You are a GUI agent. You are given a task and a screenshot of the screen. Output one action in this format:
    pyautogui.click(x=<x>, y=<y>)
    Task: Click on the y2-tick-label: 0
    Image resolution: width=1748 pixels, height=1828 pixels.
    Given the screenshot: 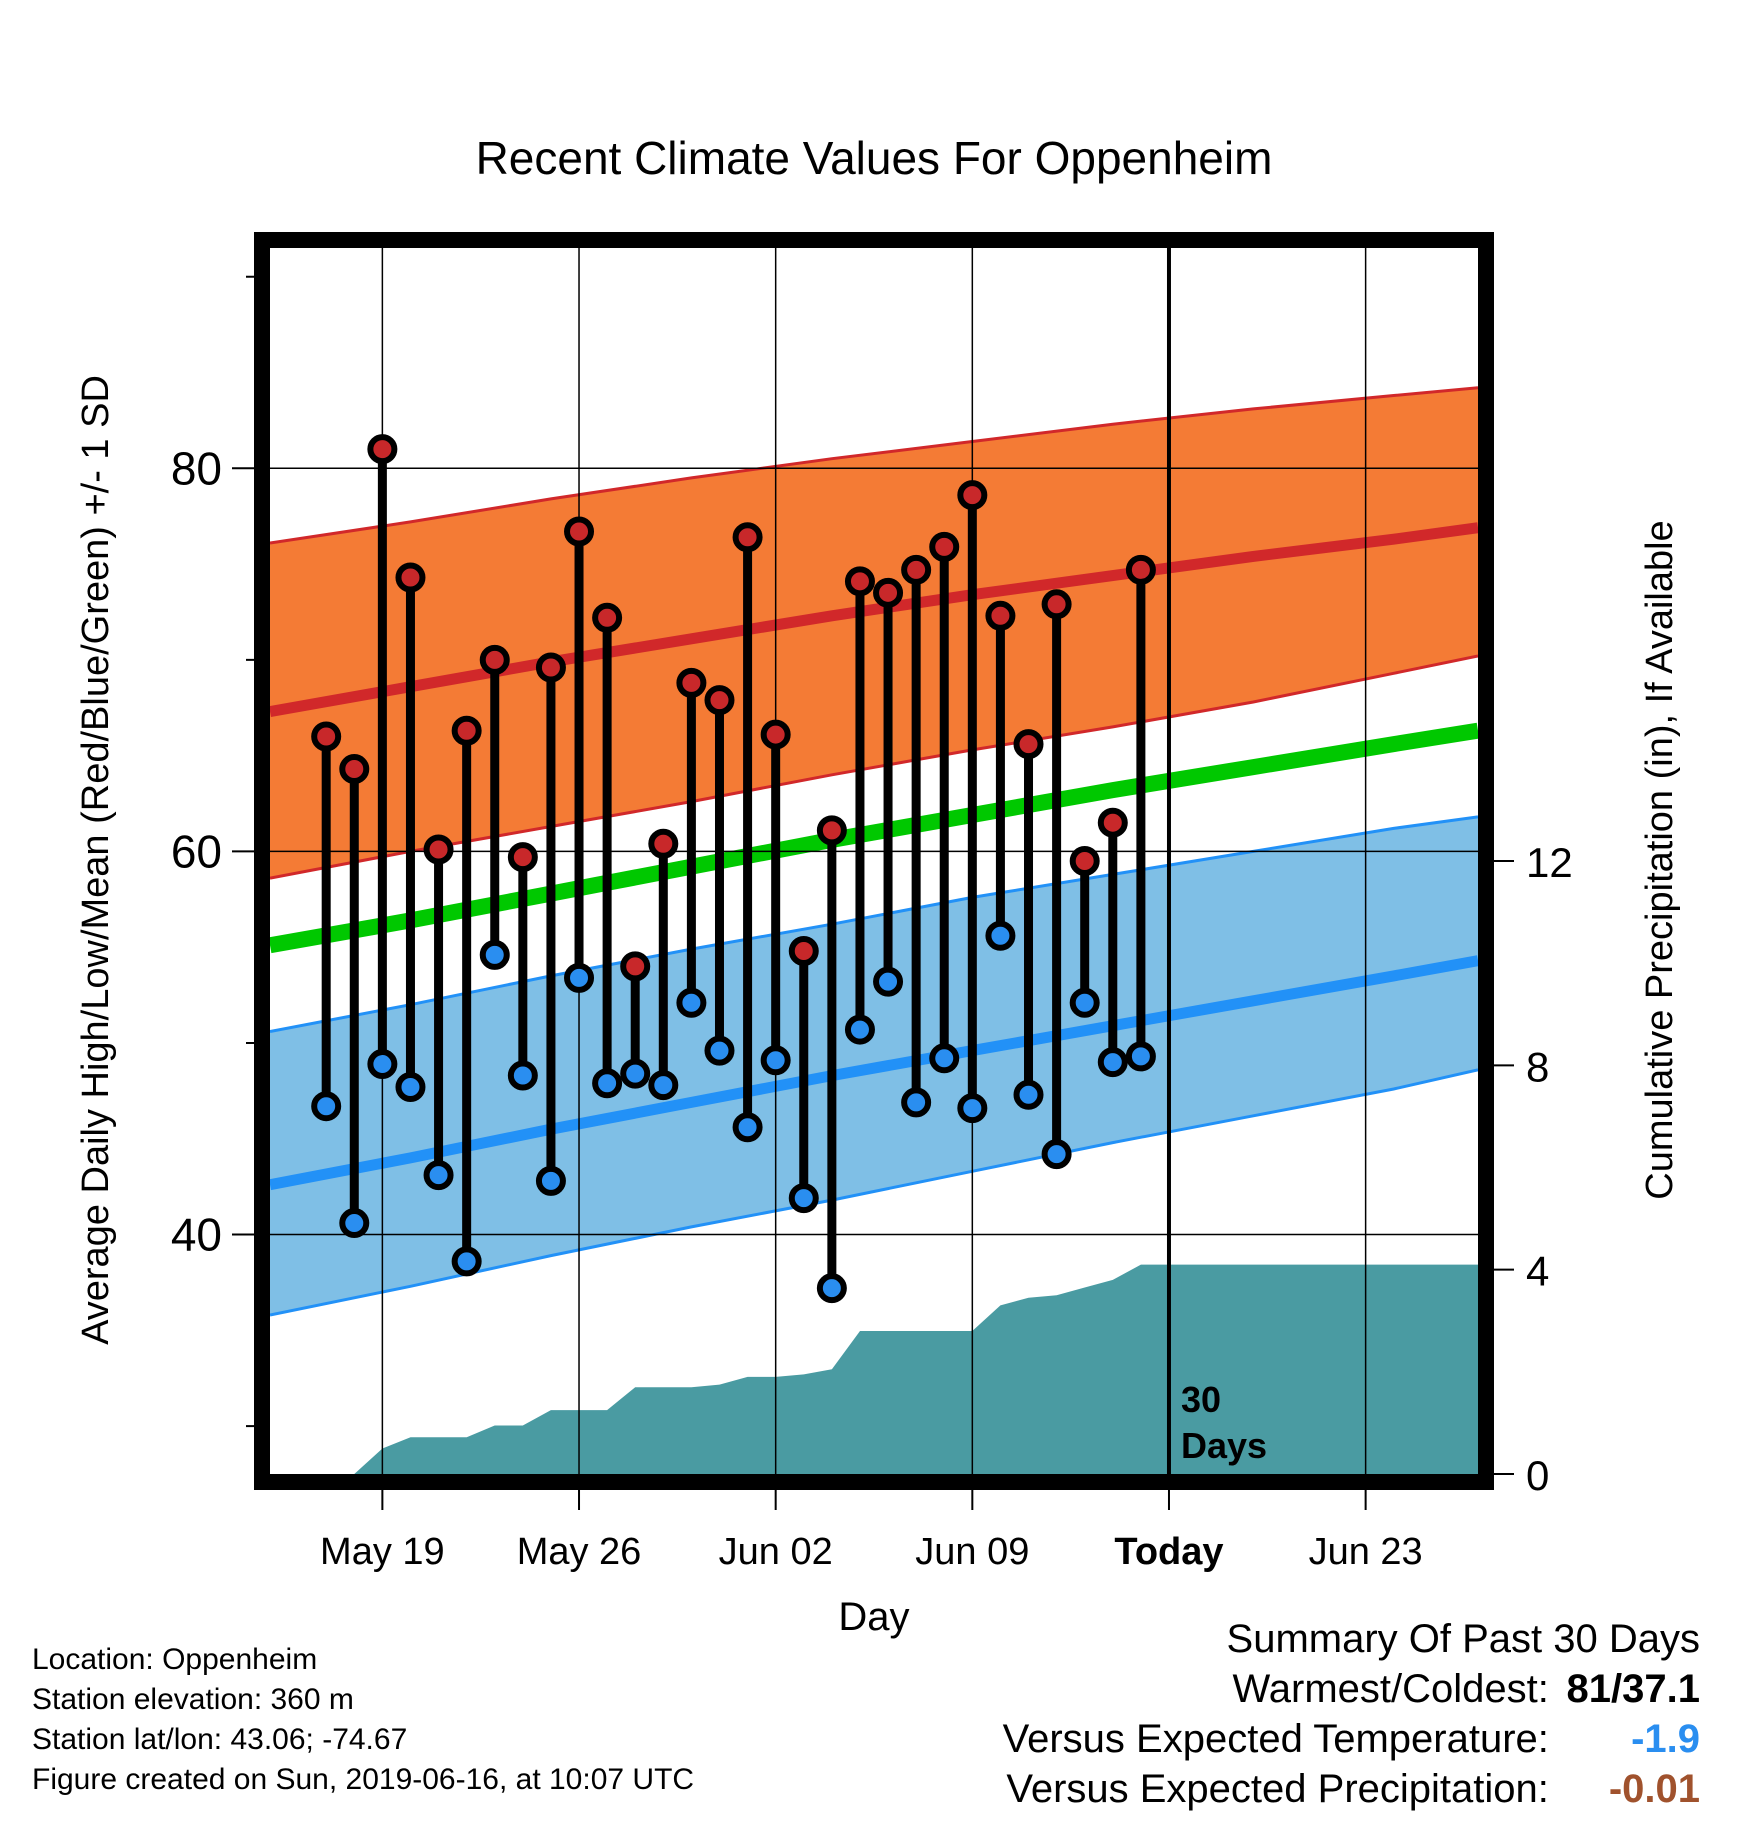 What is the action you would take?
    pyautogui.click(x=1537, y=1475)
    